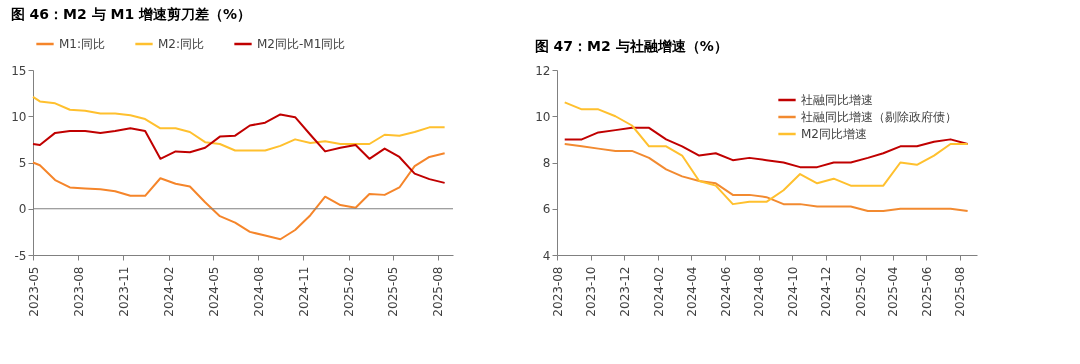 The height and width of the screenshot is (364, 1080). Describe the element at coordinates (546, 255) in the screenshot. I see `y-tick-label: 4` at that location.